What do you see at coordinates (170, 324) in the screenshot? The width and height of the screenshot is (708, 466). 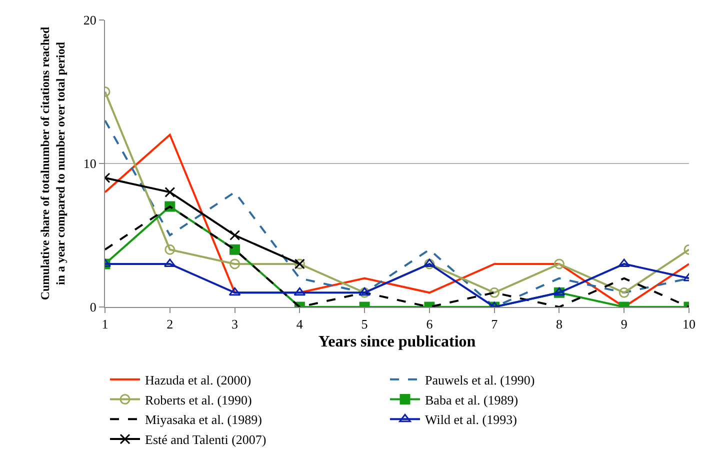 I see `x-tick-label: 2` at bounding box center [170, 324].